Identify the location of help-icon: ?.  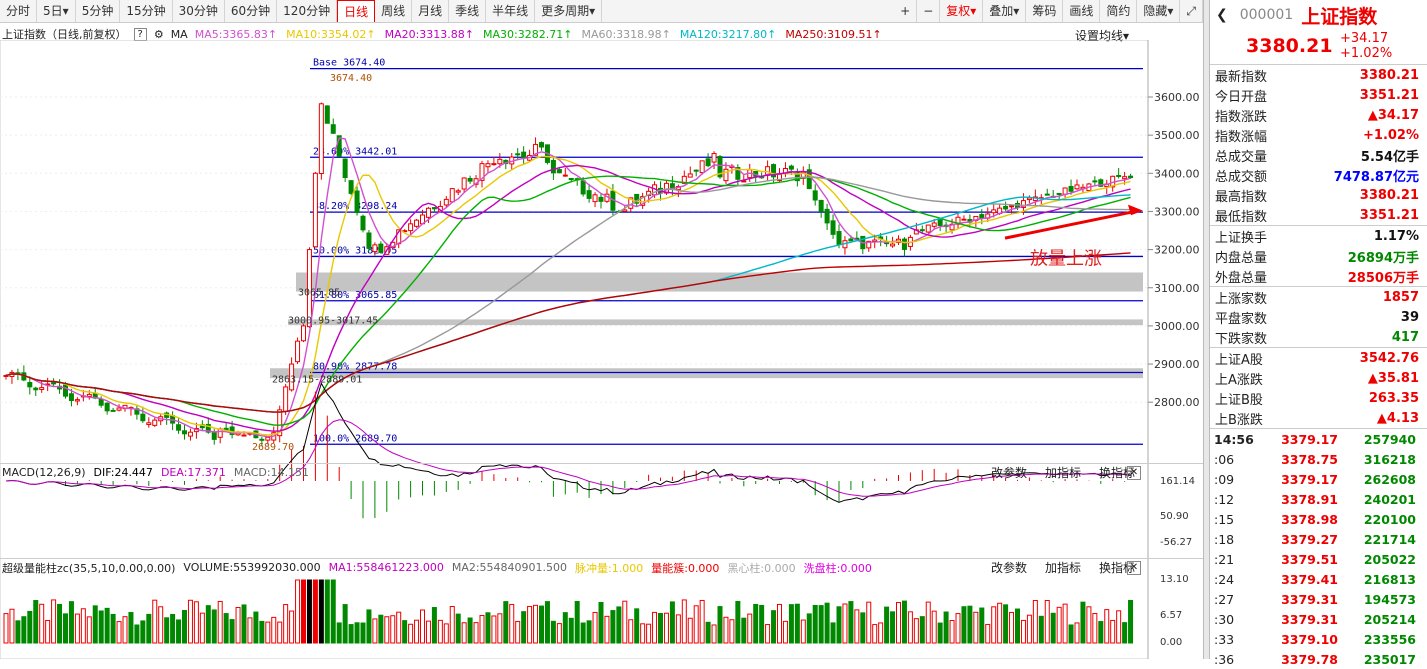
(140, 34).